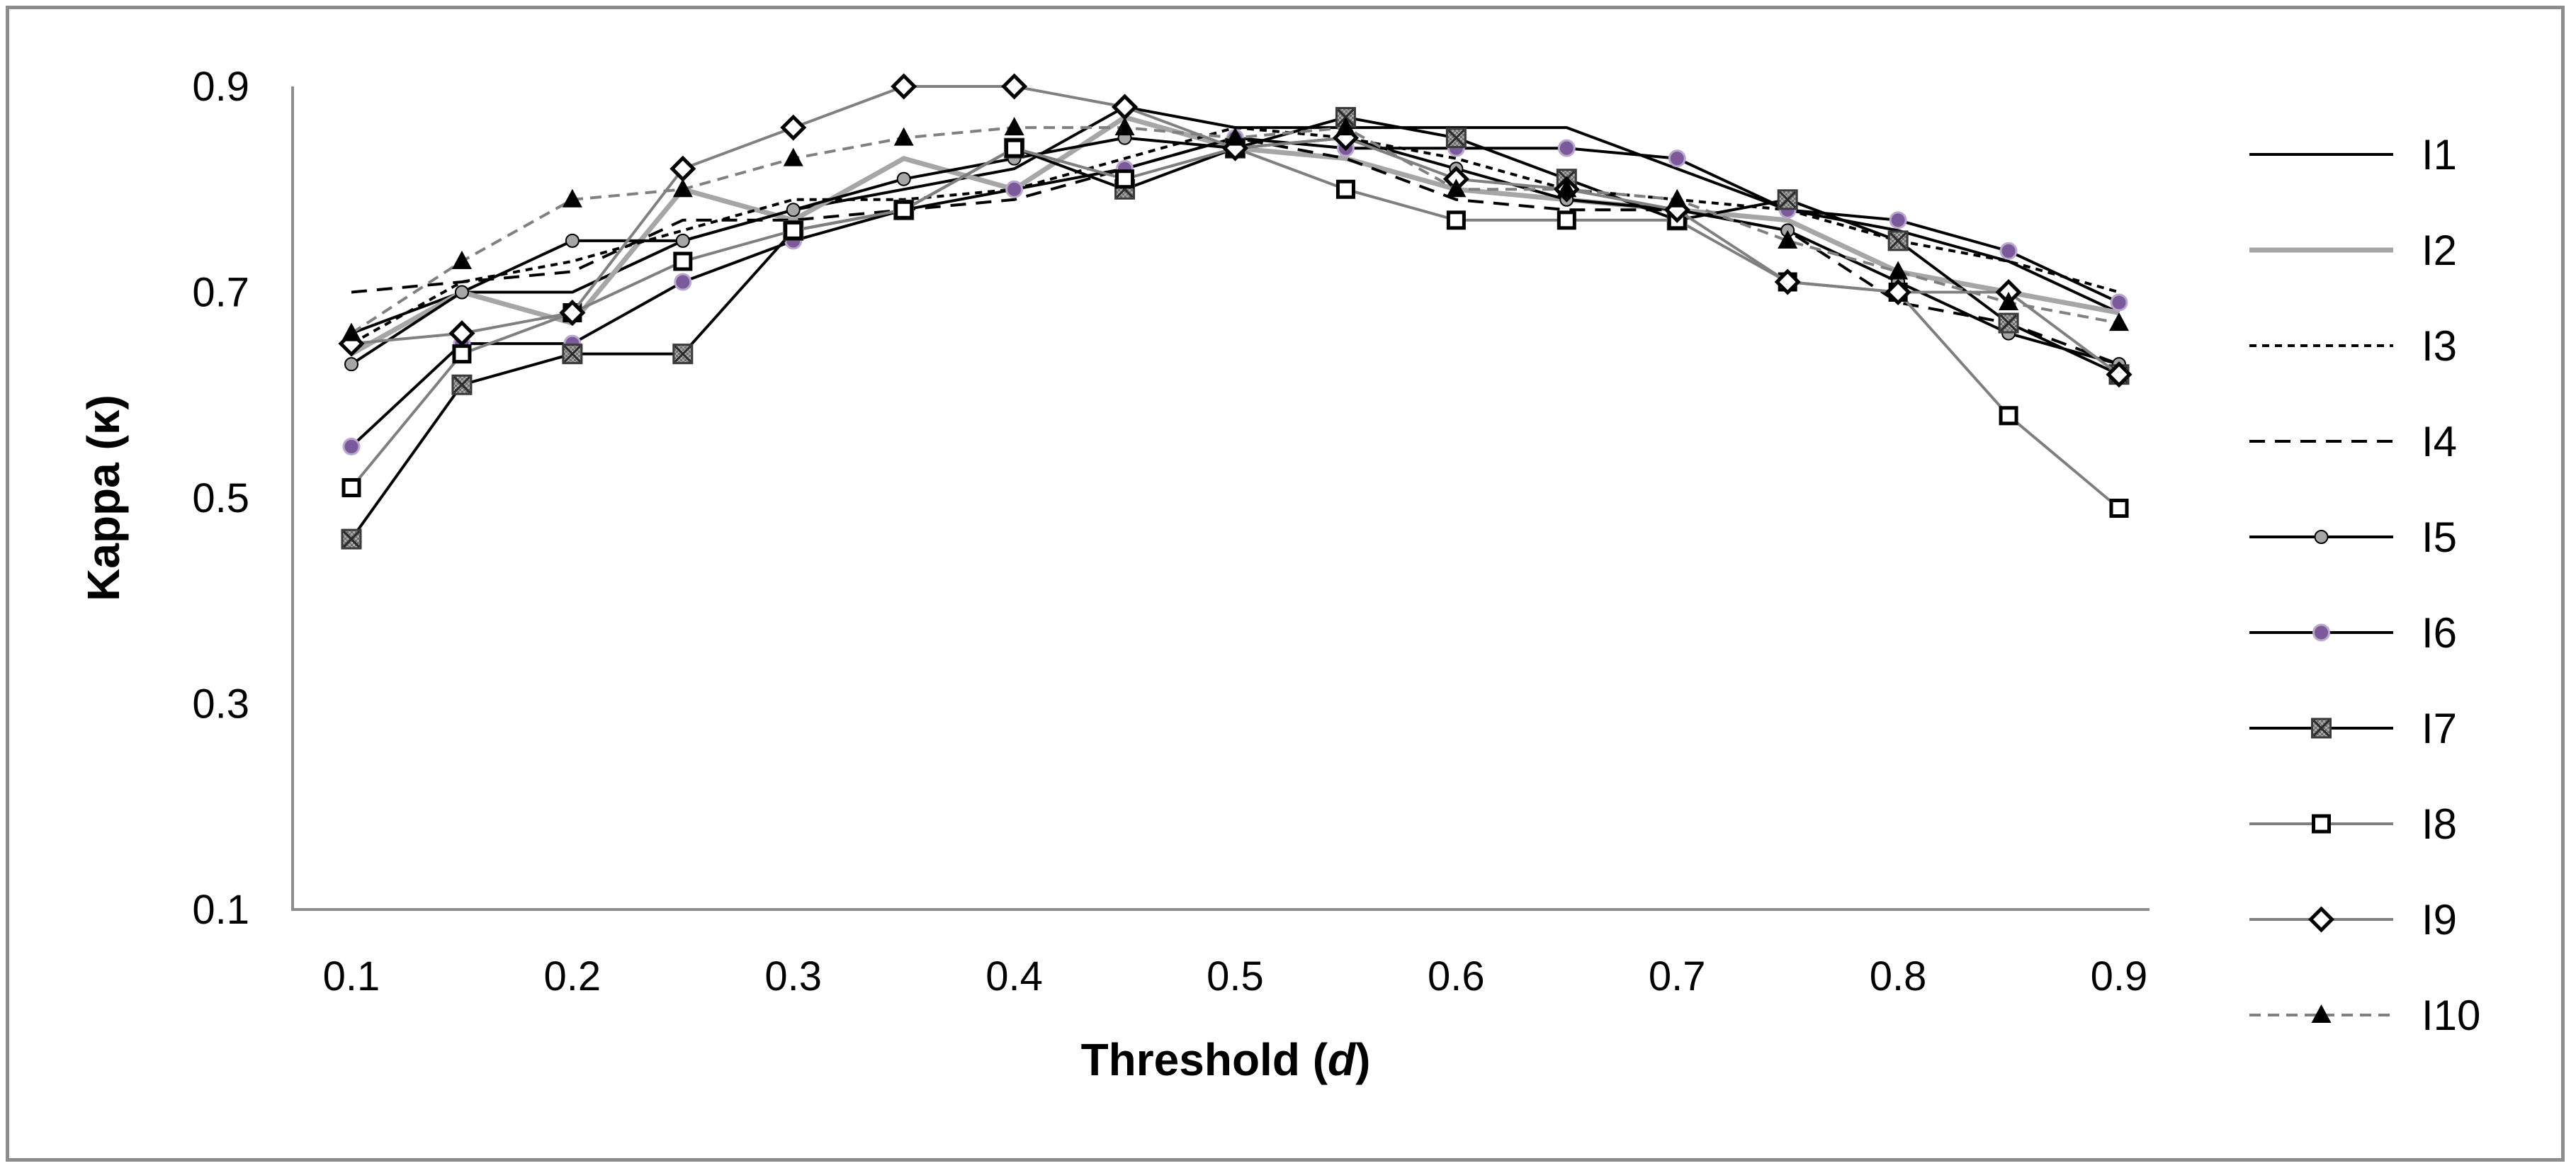 This screenshot has width=2576, height=1173. I want to click on y-tick-label: 0.5, so click(220, 498).